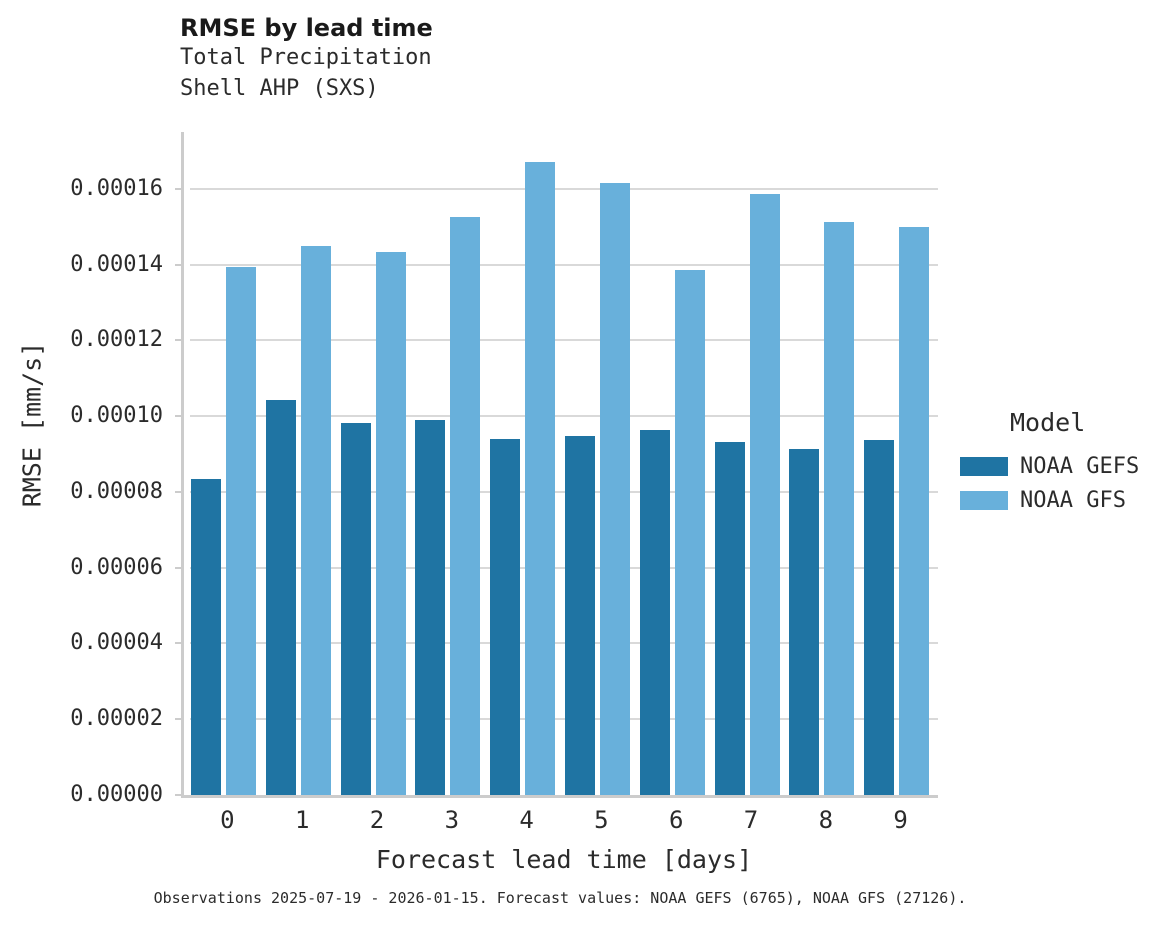 The image size is (1175, 928). I want to click on legend-title: Model, so click(1048, 422).